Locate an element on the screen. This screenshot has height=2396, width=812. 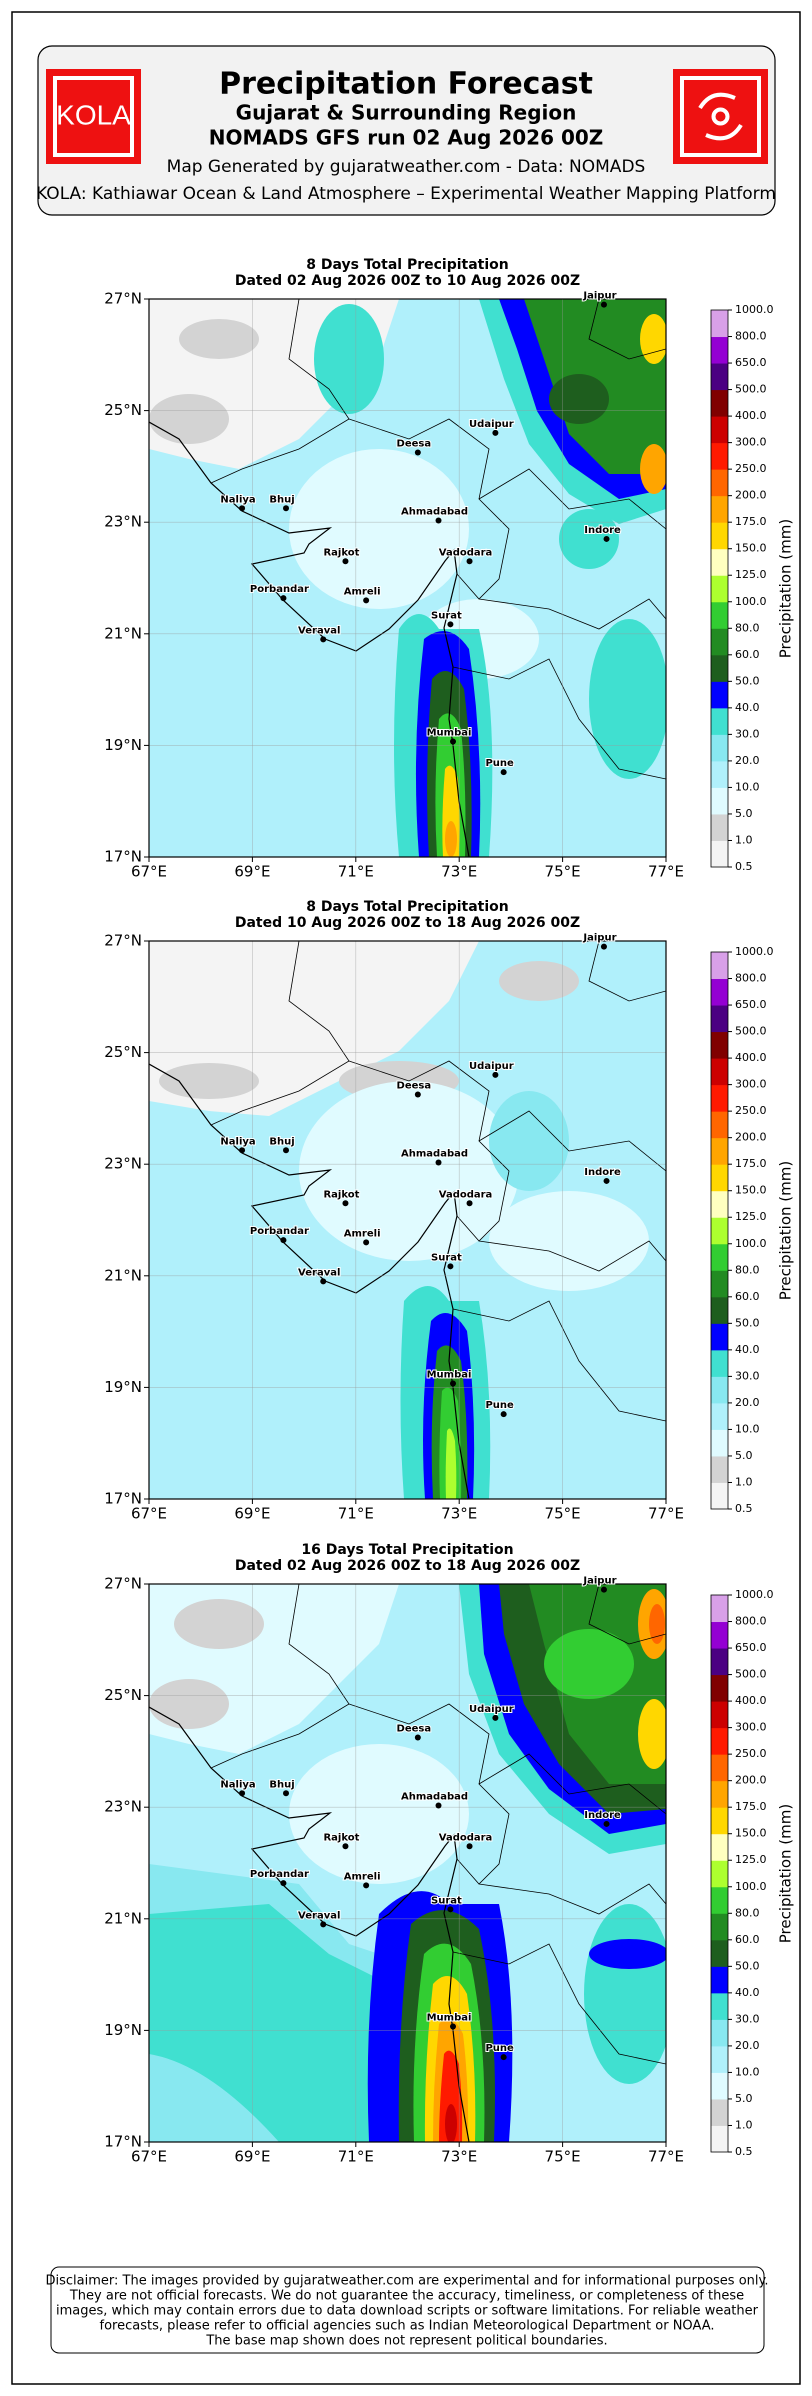
logo-text: KOLA is located at coordinates (93, 114).